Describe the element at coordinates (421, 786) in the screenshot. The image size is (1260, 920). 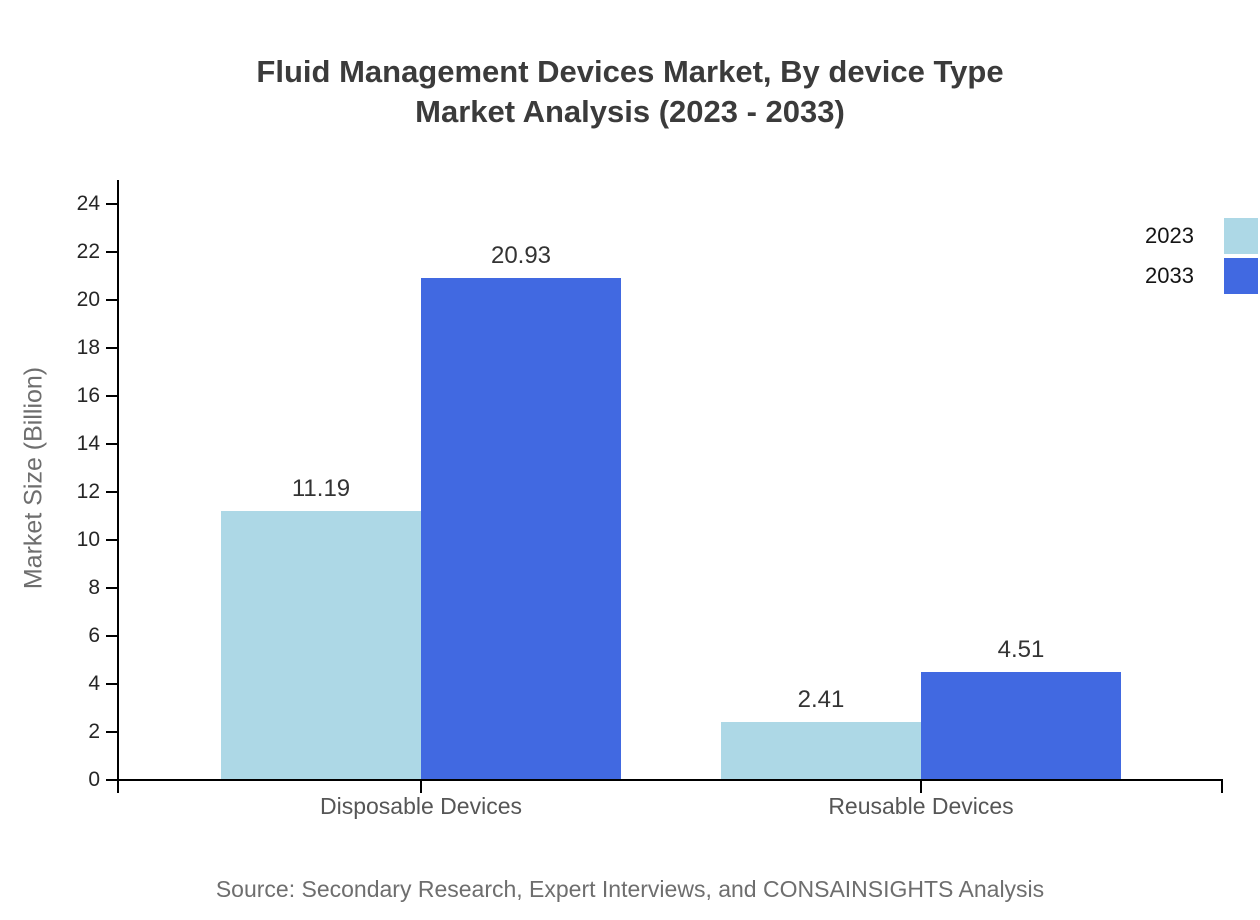
I see `x-tick-disposable-devices` at that location.